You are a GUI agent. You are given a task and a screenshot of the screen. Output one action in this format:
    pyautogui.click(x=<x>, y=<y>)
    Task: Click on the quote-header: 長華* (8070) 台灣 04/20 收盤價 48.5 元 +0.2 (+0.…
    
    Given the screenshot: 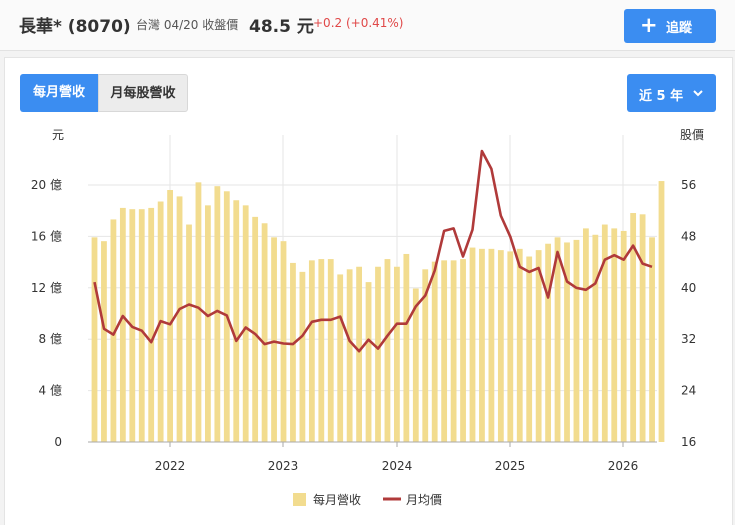 What is the action you would take?
    pyautogui.click(x=367, y=25)
    